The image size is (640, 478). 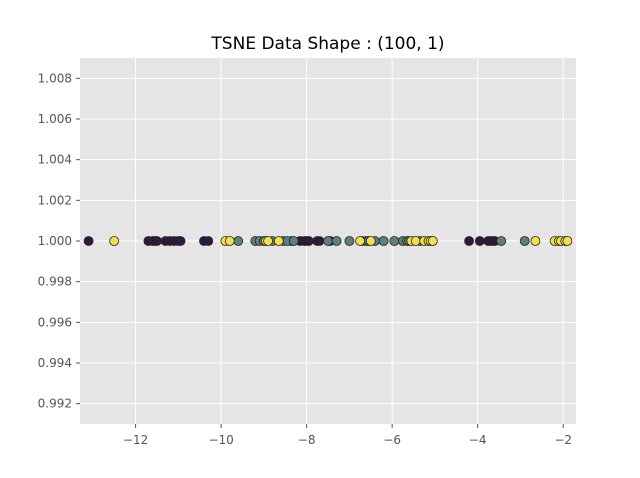 What do you see at coordinates (307, 440) in the screenshot?
I see `x-tick-label: −8` at bounding box center [307, 440].